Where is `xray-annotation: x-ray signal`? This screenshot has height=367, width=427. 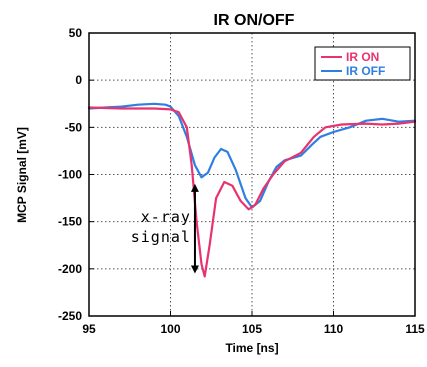 xray-annotation: x-ray signal is located at coordinates (165, 228).